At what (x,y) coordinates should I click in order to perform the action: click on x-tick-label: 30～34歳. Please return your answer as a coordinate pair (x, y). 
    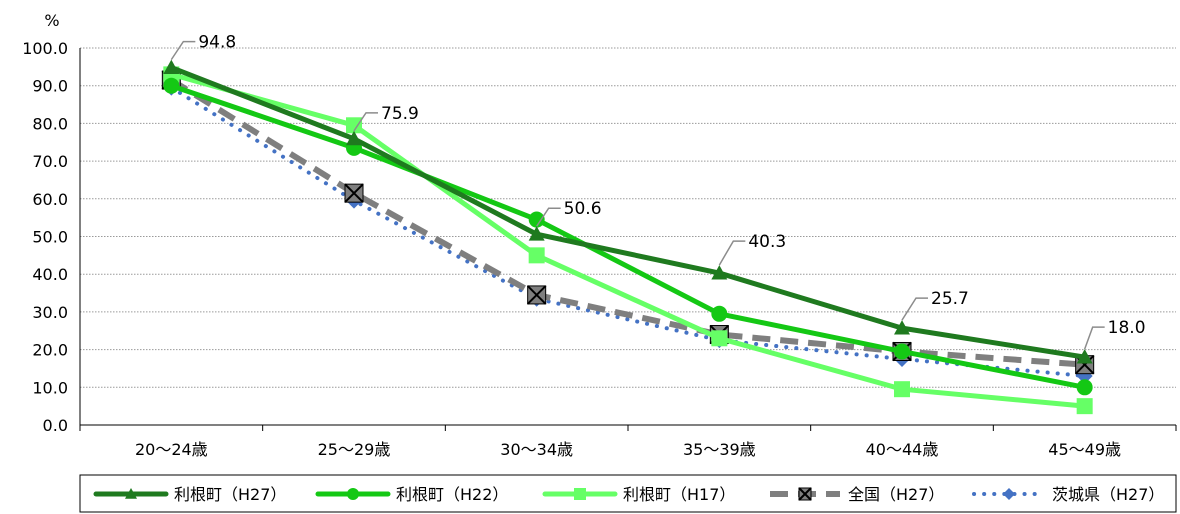
    Looking at the image, I should click on (536, 449).